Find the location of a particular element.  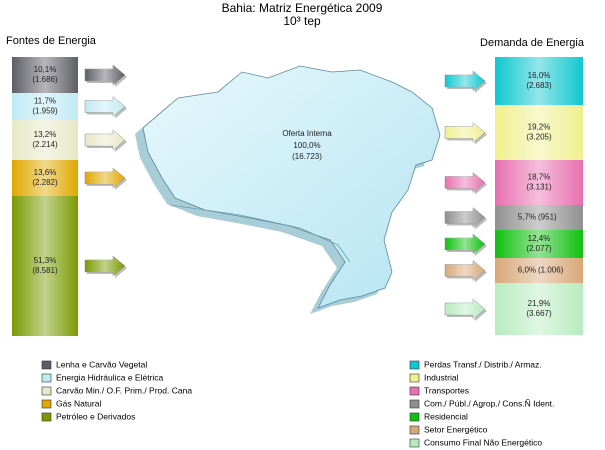

legend-label: Gás Natural is located at coordinates (78, 403).